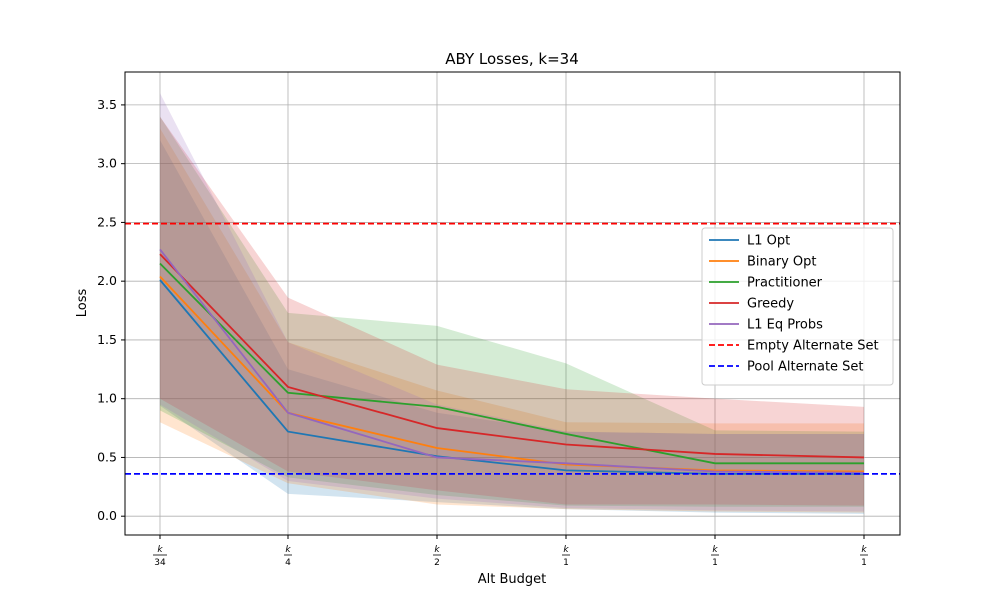  Describe the element at coordinates (160, 563) in the screenshot. I see `x-tick-denominator: 34` at that location.